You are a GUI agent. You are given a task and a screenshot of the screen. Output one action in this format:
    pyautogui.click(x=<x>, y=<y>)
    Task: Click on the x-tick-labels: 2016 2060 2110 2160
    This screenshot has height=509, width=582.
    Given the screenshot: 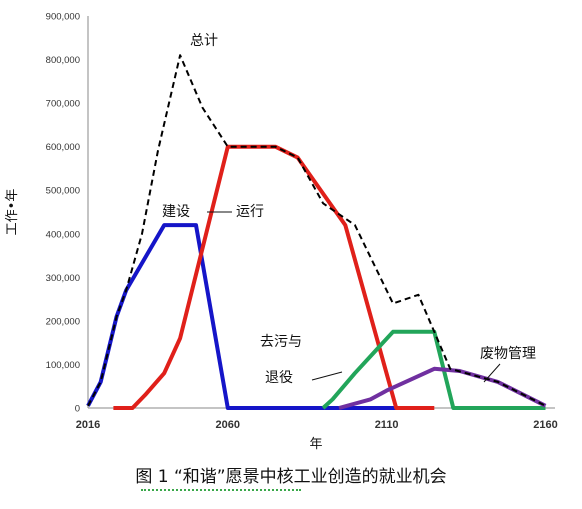 What is the action you would take?
    pyautogui.click(x=317, y=425)
    